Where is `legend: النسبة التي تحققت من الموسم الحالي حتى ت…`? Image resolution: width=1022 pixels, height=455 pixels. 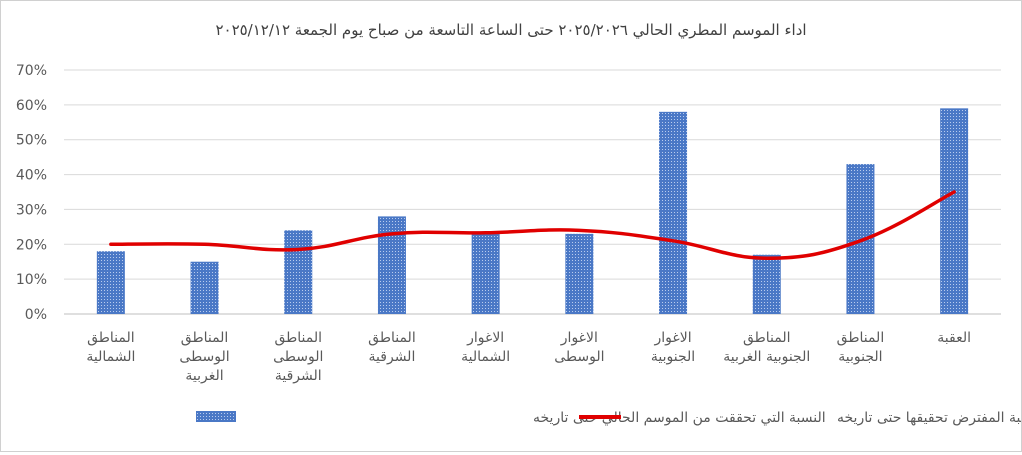
legend: النسبة التي تحققت من الموسم الحالي حتى ت… is located at coordinates (608, 418).